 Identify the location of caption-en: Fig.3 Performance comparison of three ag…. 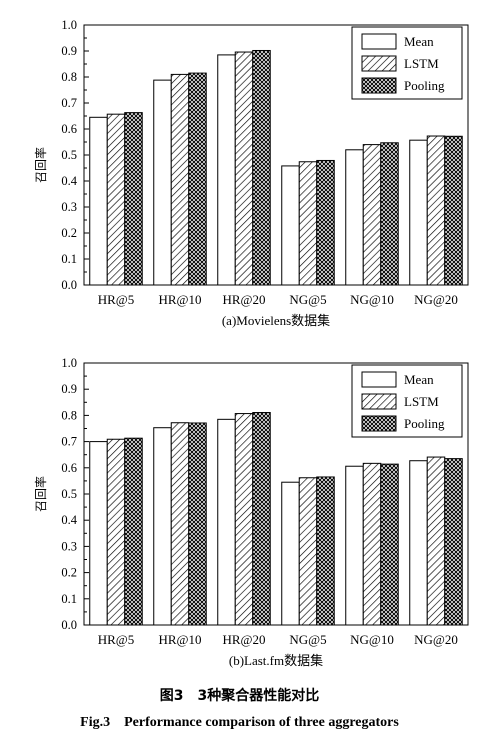
(239, 722).